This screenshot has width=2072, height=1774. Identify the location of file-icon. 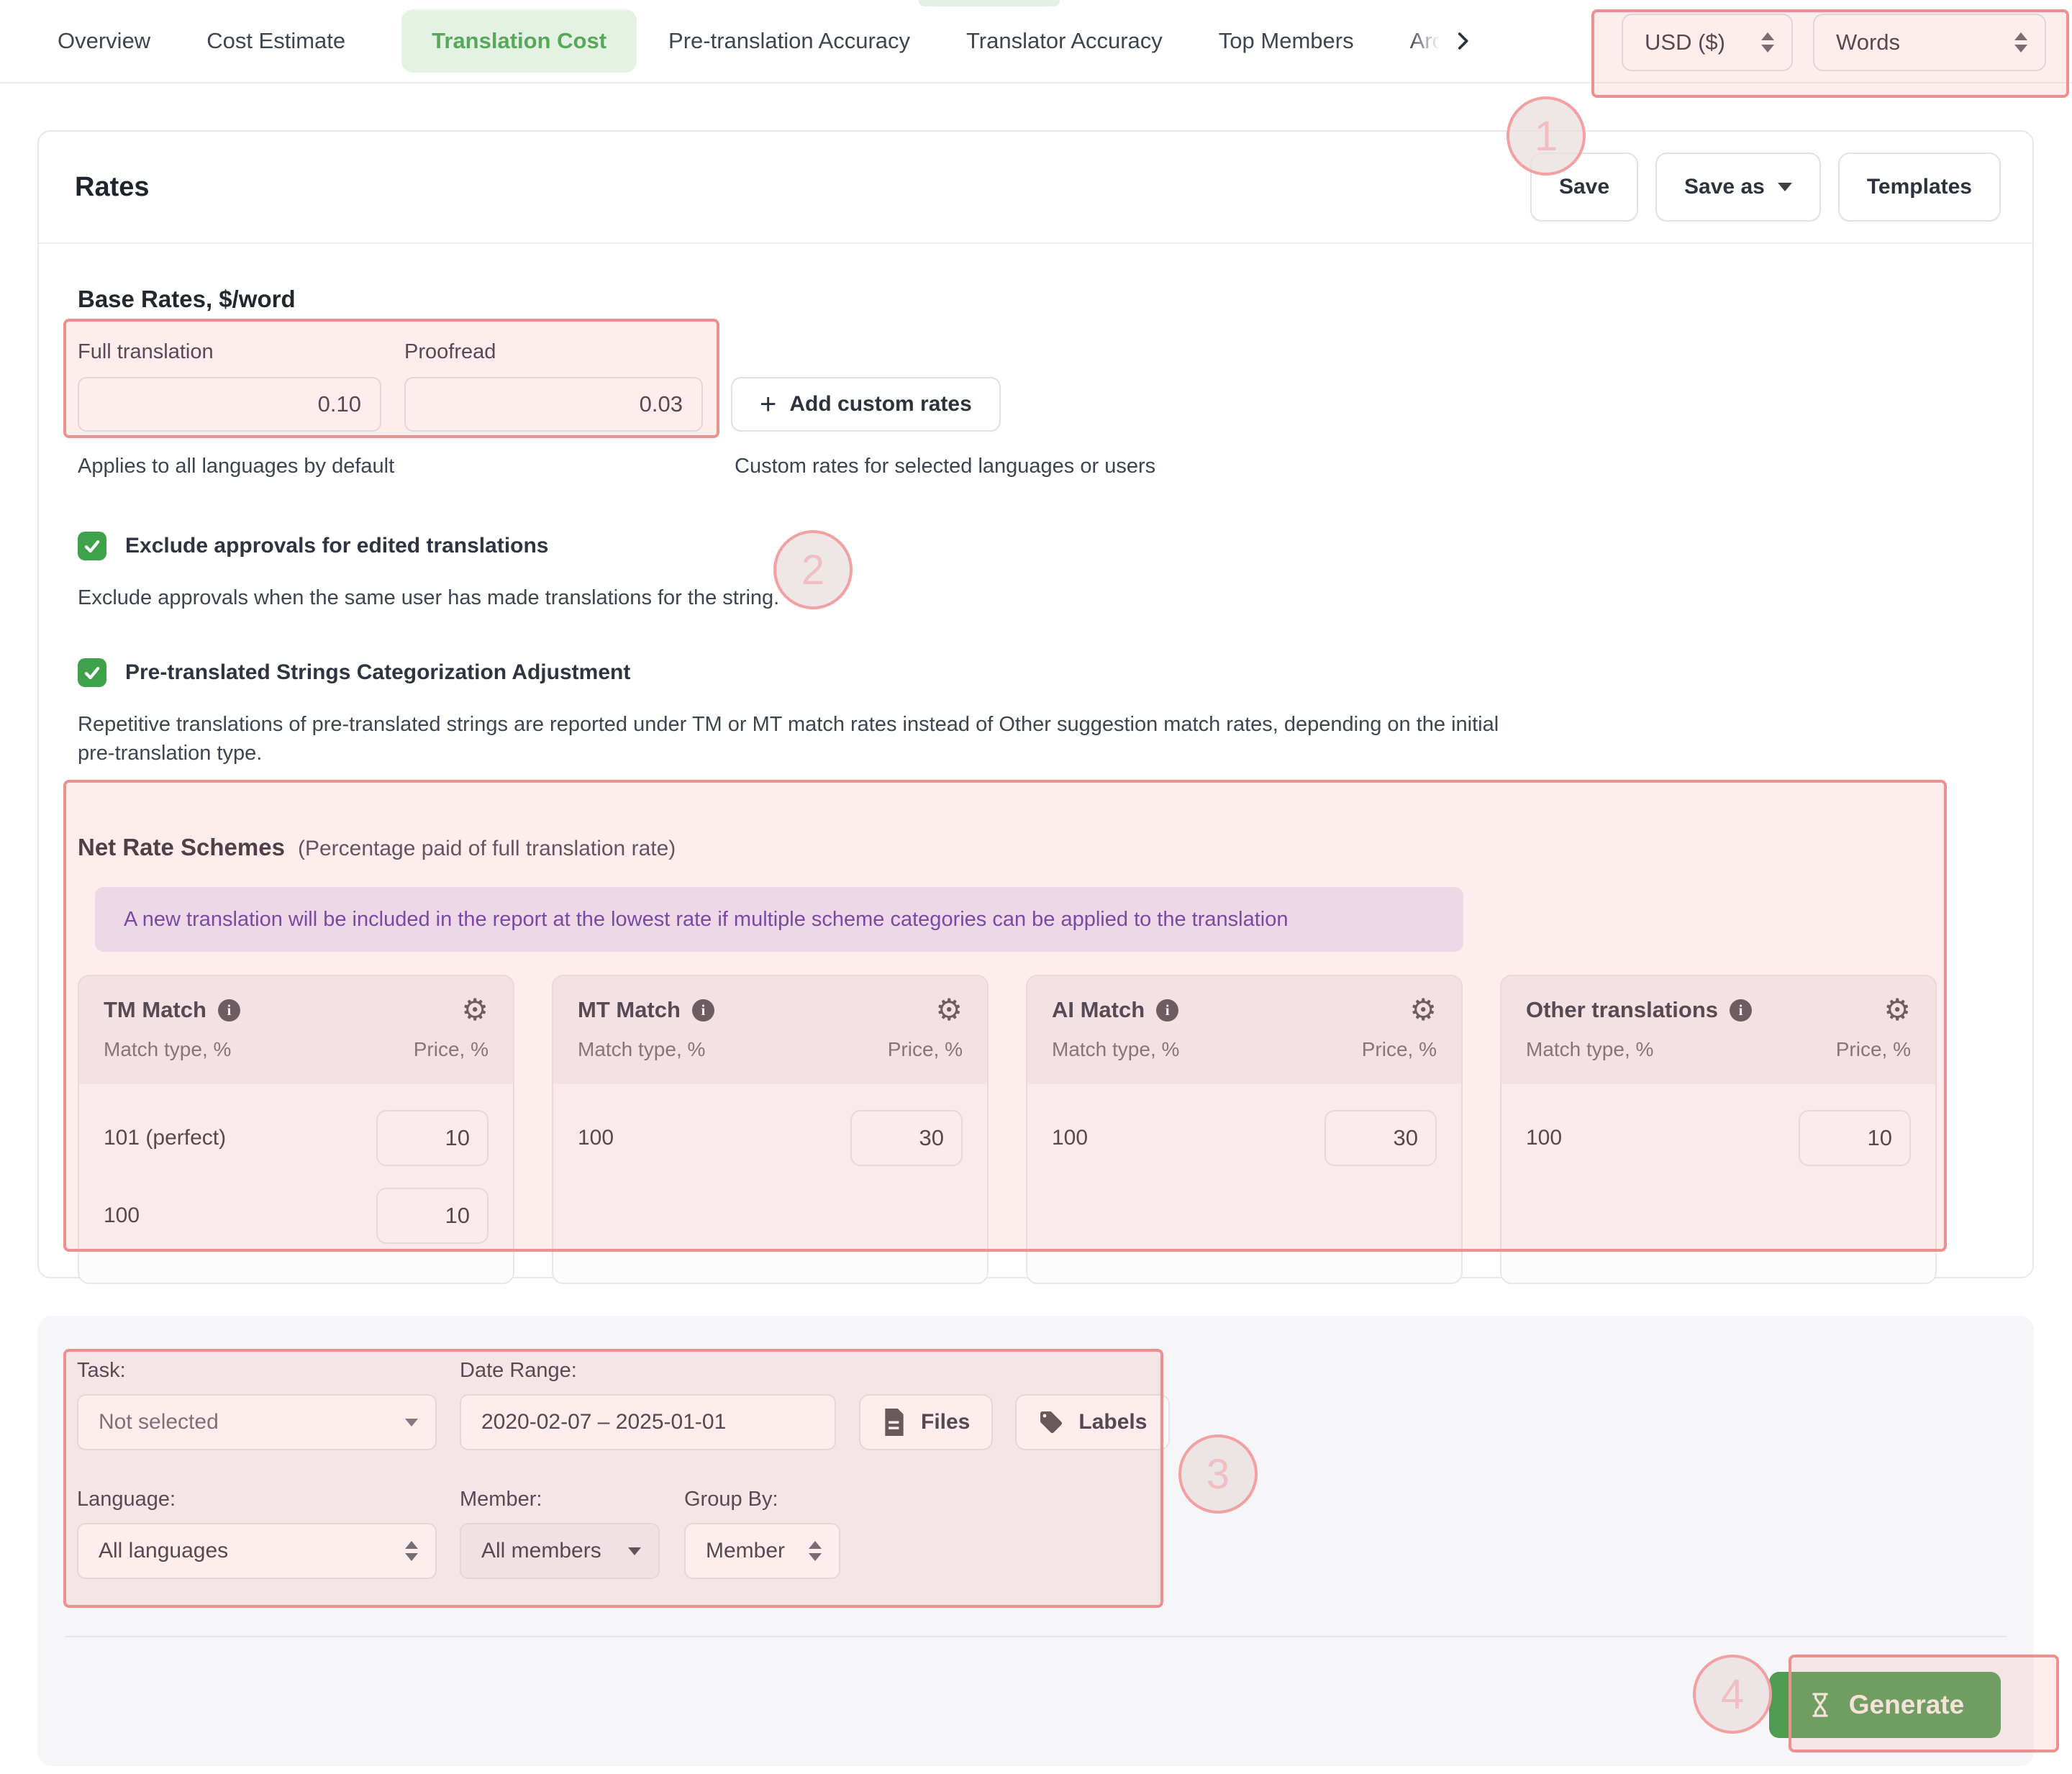
(895, 1422).